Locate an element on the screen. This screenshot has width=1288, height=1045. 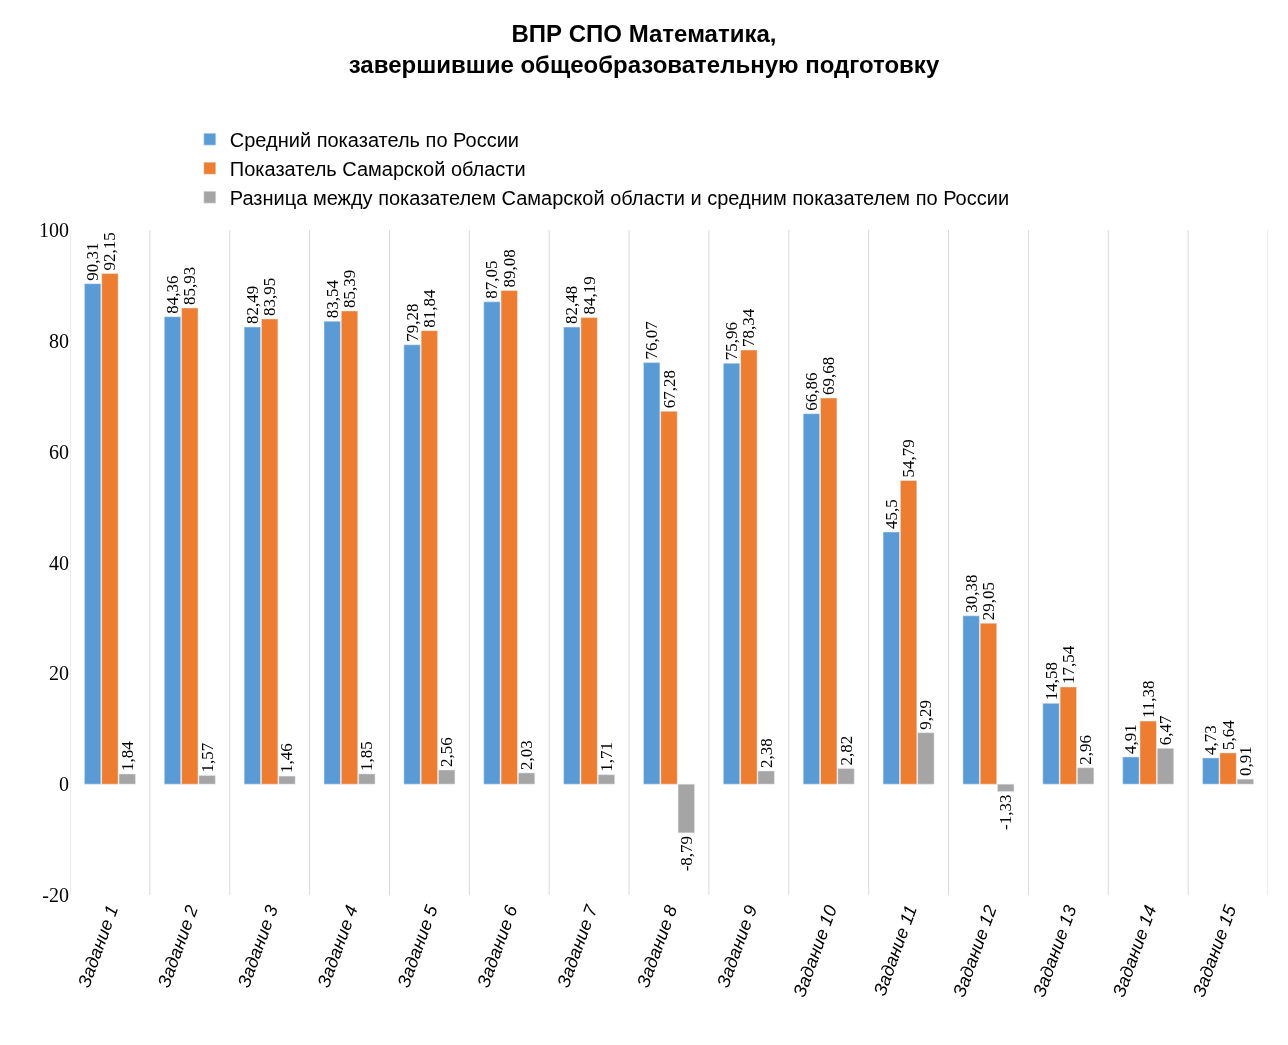
data-label: 6,47 is located at coordinates (1165, 730).